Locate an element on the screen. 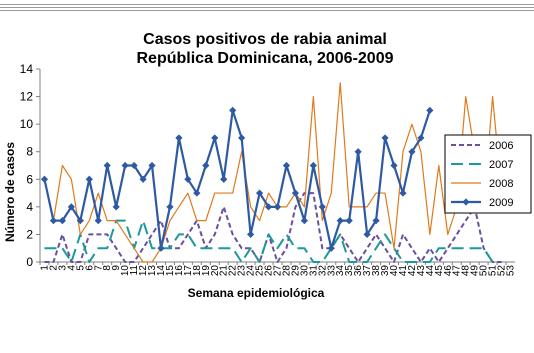  x-tick-label: 25 is located at coordinates (260, 271).